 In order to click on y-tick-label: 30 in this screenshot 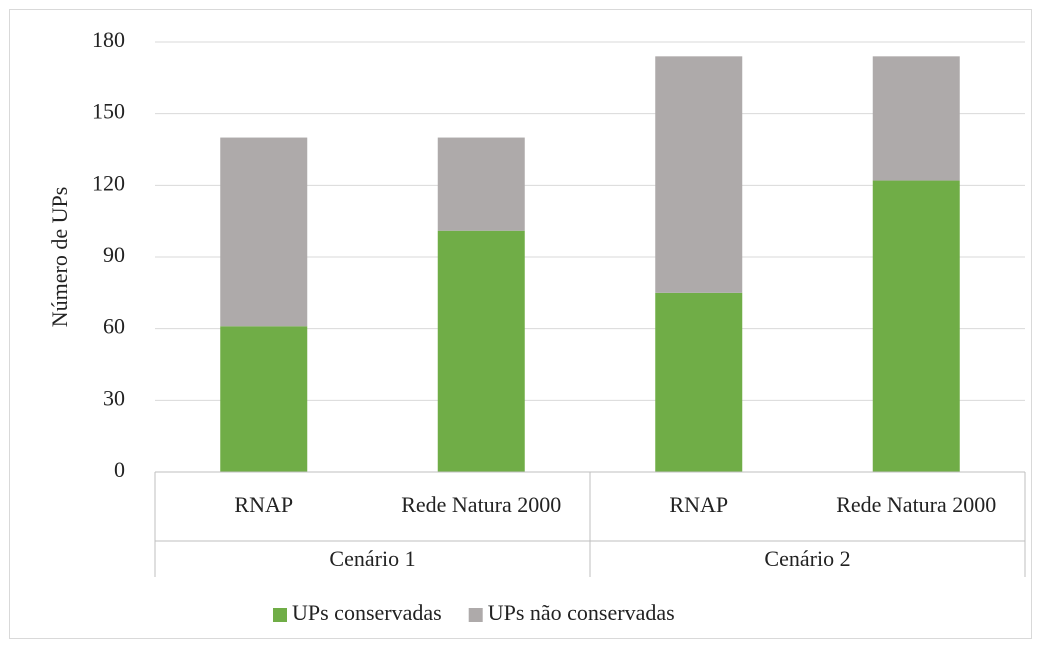, I will do `click(114, 397)`.